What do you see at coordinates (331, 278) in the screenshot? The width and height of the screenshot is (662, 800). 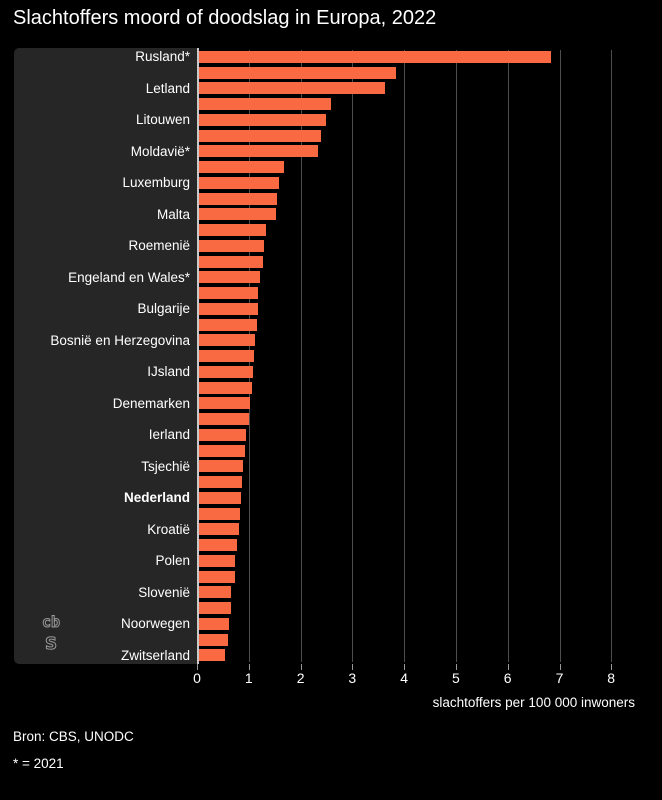 I see `bar-row: Engeland en Wales*` at bounding box center [331, 278].